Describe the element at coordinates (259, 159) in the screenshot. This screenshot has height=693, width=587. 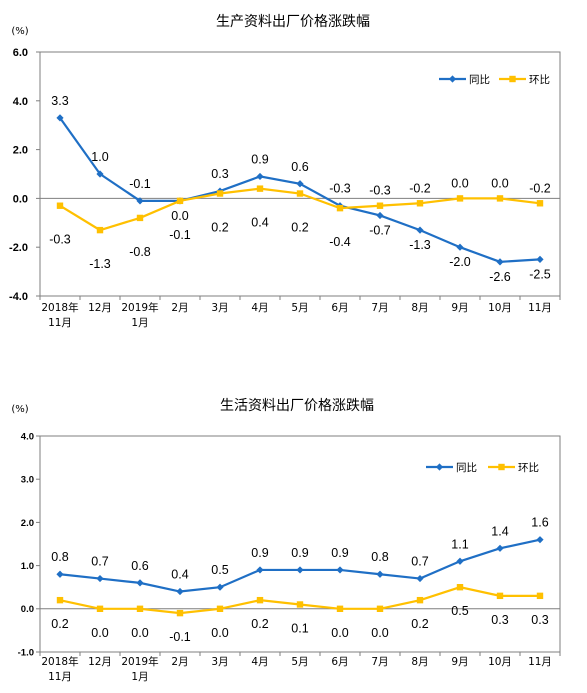
I see `data-label-yoy: 0.9` at that location.